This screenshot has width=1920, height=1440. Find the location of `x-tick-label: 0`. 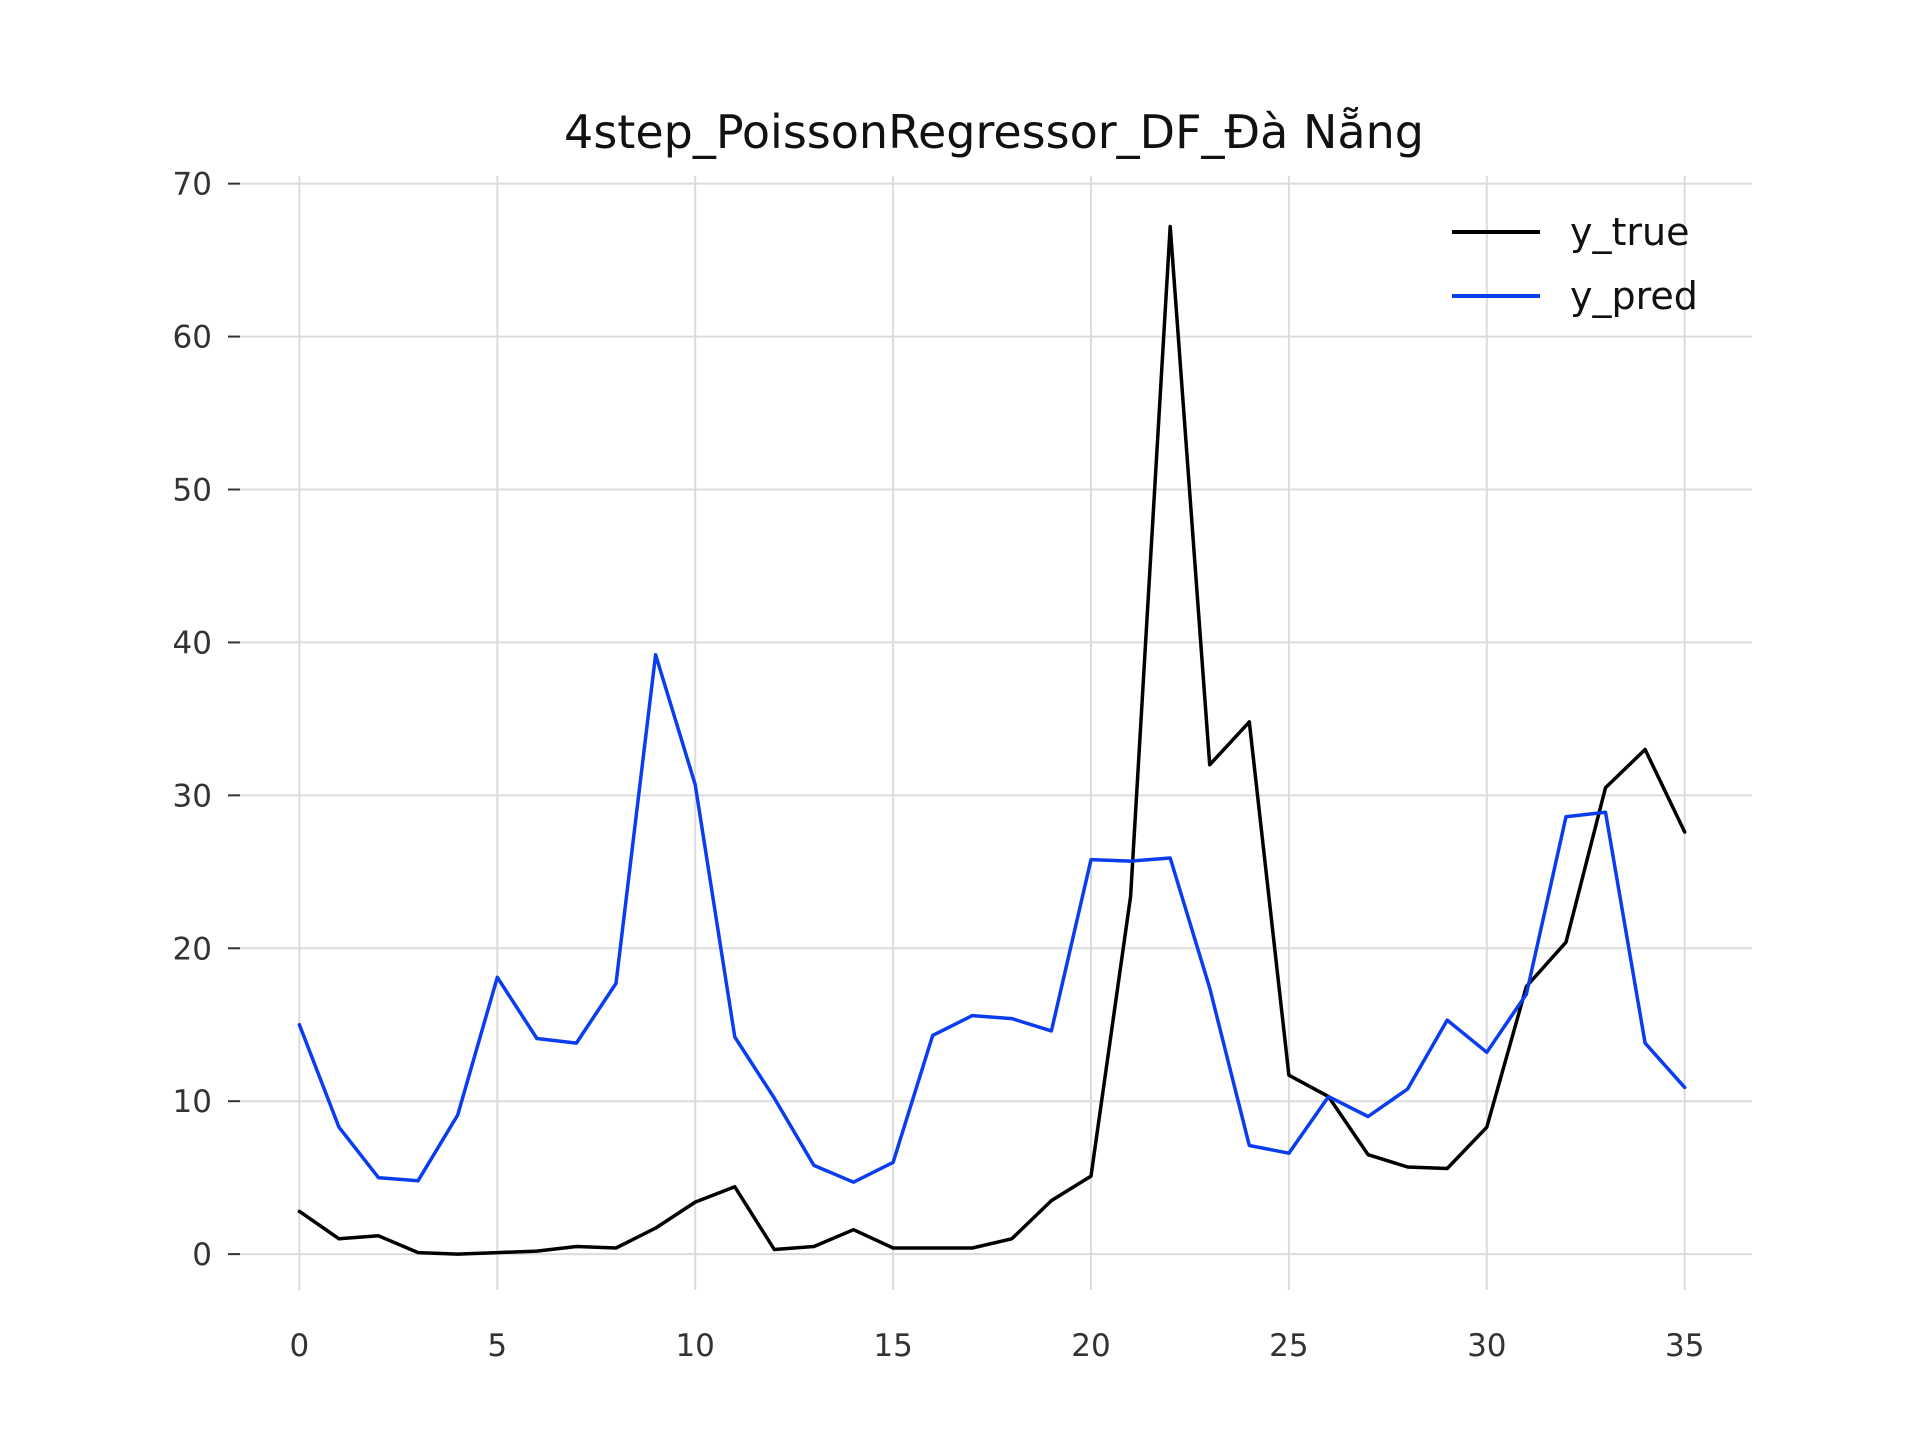

x-tick-label: 0 is located at coordinates (300, 1346).